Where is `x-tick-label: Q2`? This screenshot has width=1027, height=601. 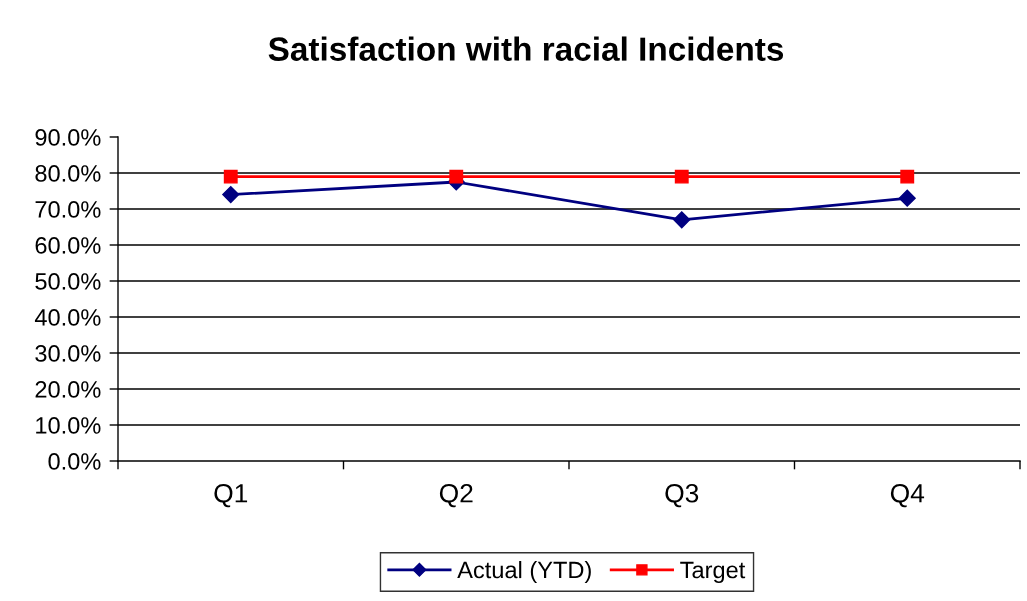 x-tick-label: Q2 is located at coordinates (456, 495).